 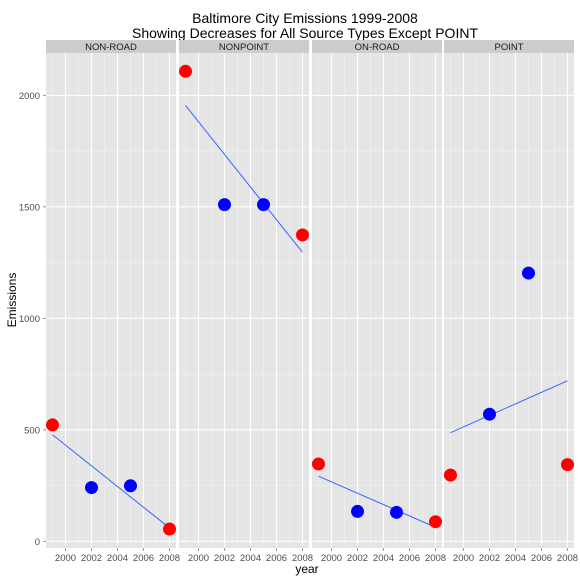 I want to click on y-axis-title: Emissions, so click(x=12, y=300).